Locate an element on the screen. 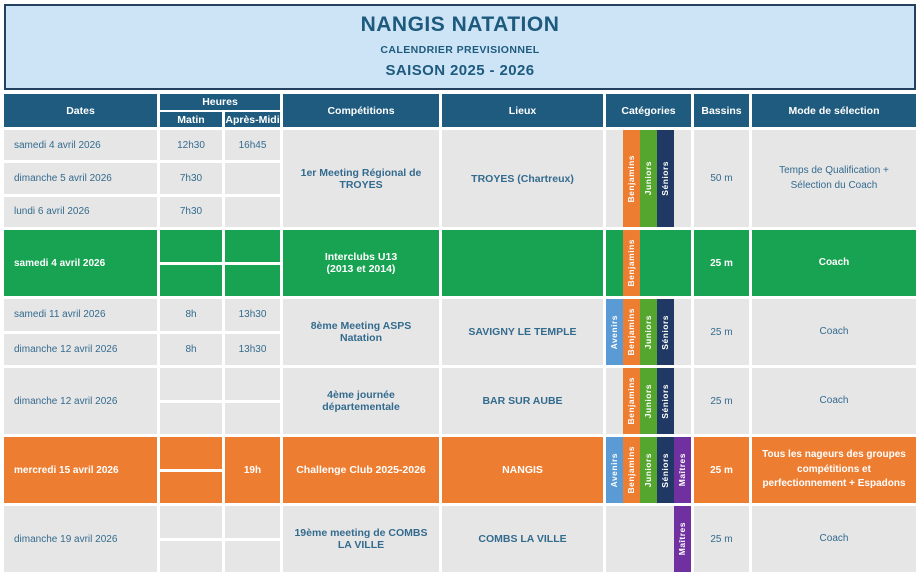  competition-cell: 4ème journée départementale is located at coordinates (361, 401).